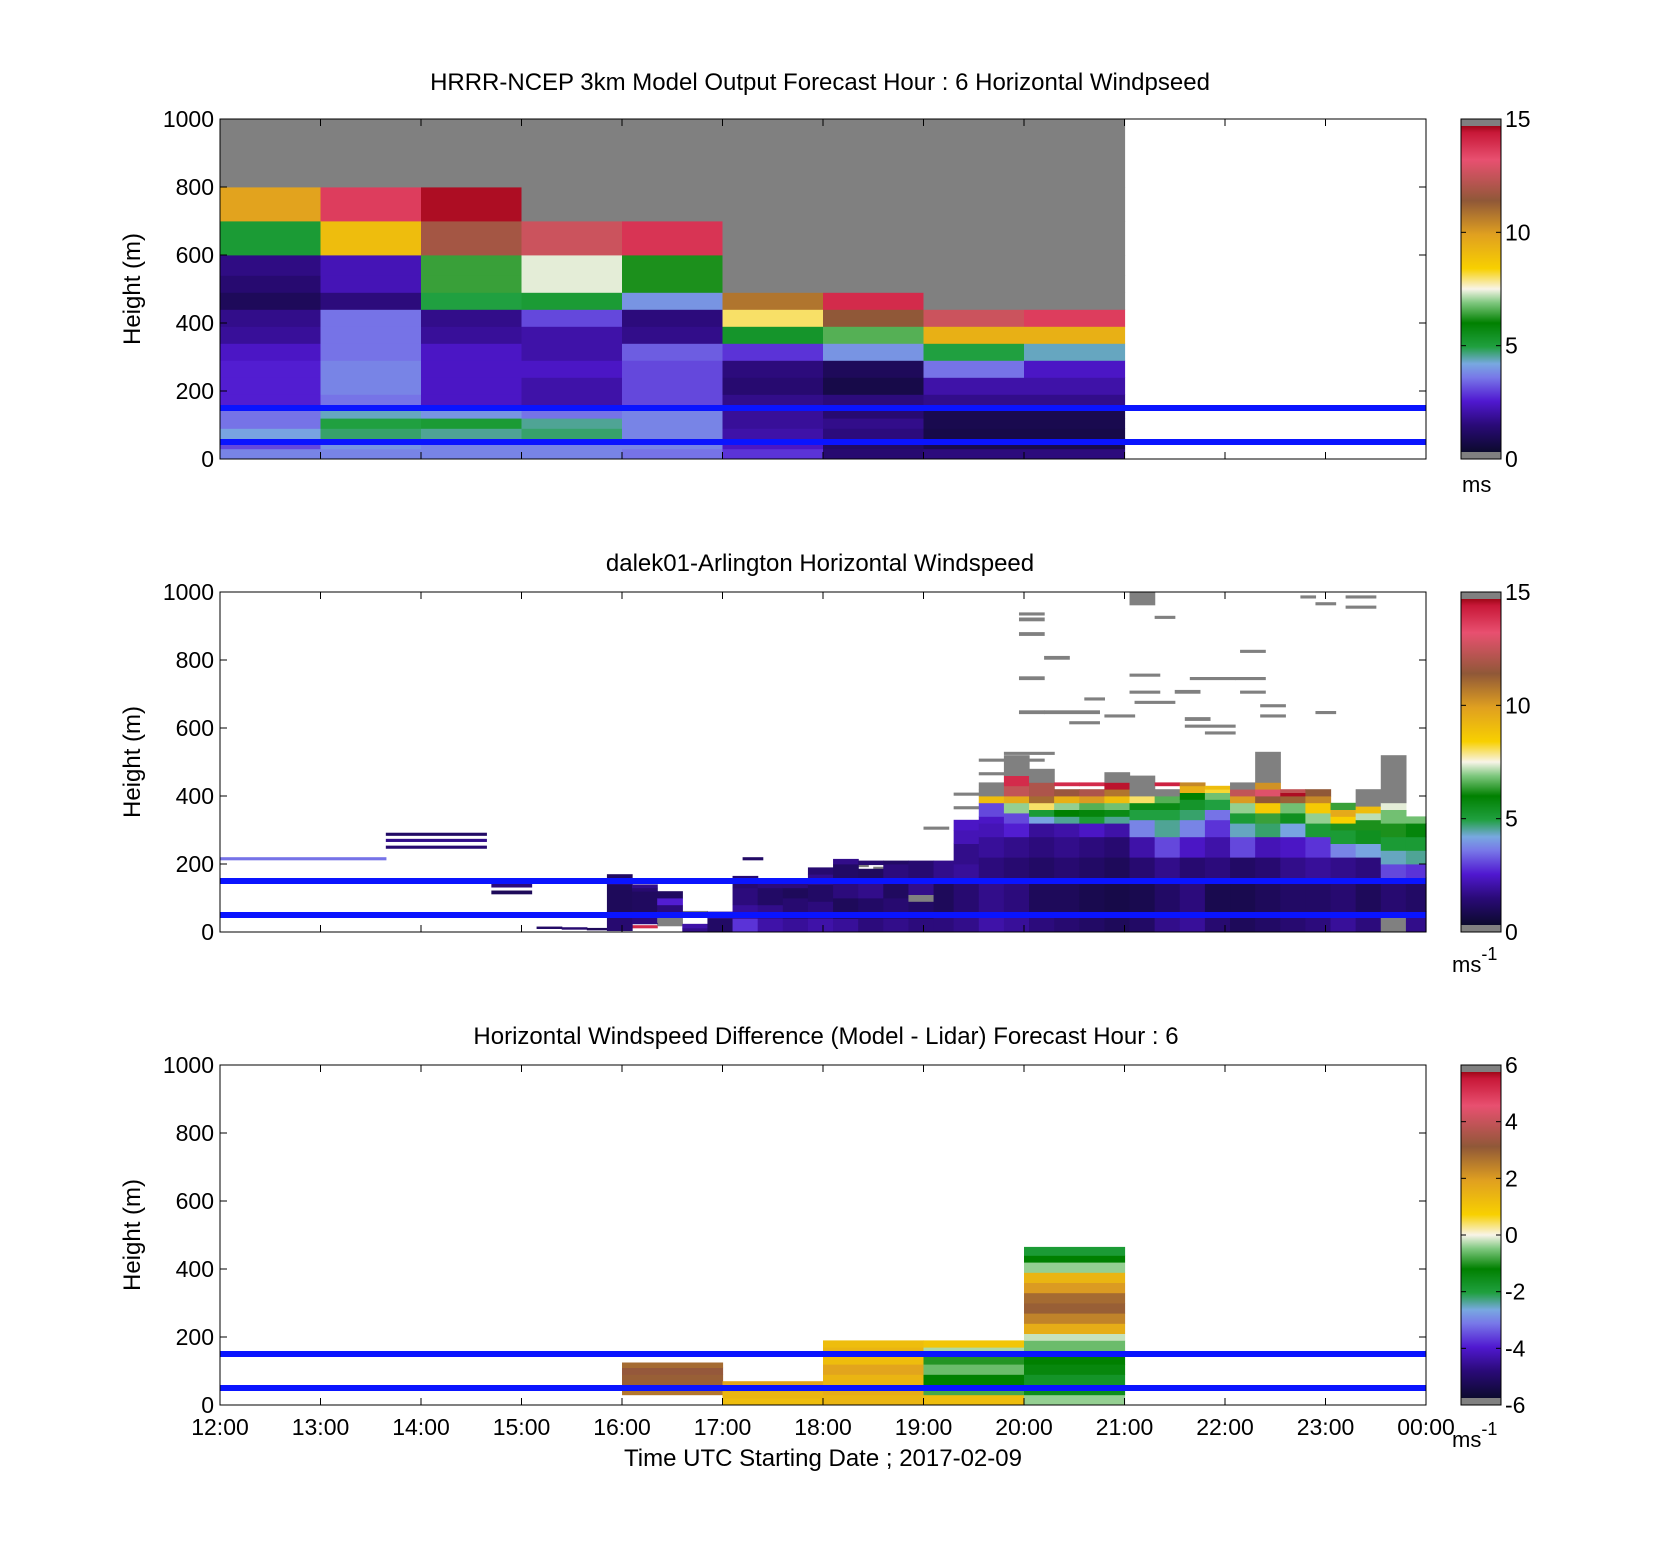  I want to click on panel-lidar-colorbar-ticks: 0 5 10 15, so click(1496, 762).